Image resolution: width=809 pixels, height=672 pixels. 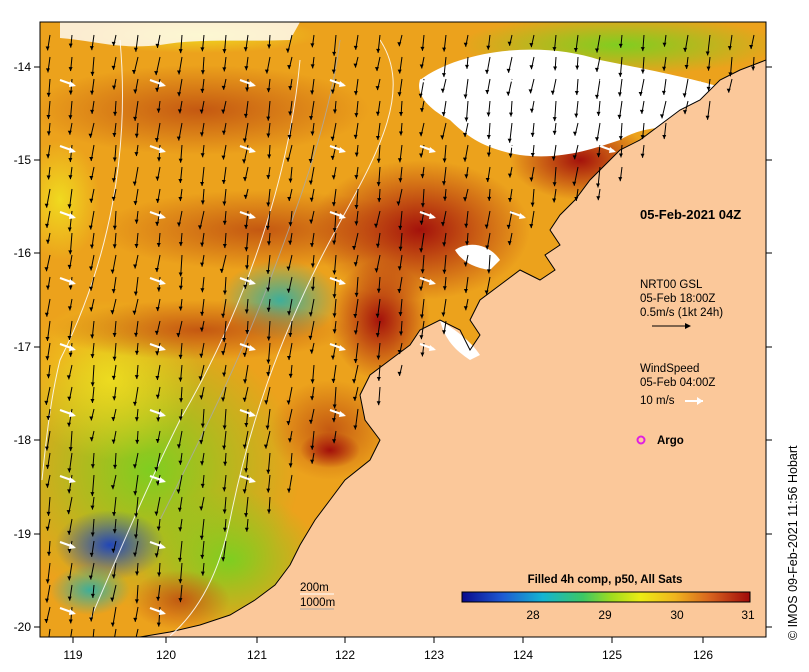 I want to click on lon-labels: 119 120 121 122 123 124 125 126, so click(x=388, y=655).